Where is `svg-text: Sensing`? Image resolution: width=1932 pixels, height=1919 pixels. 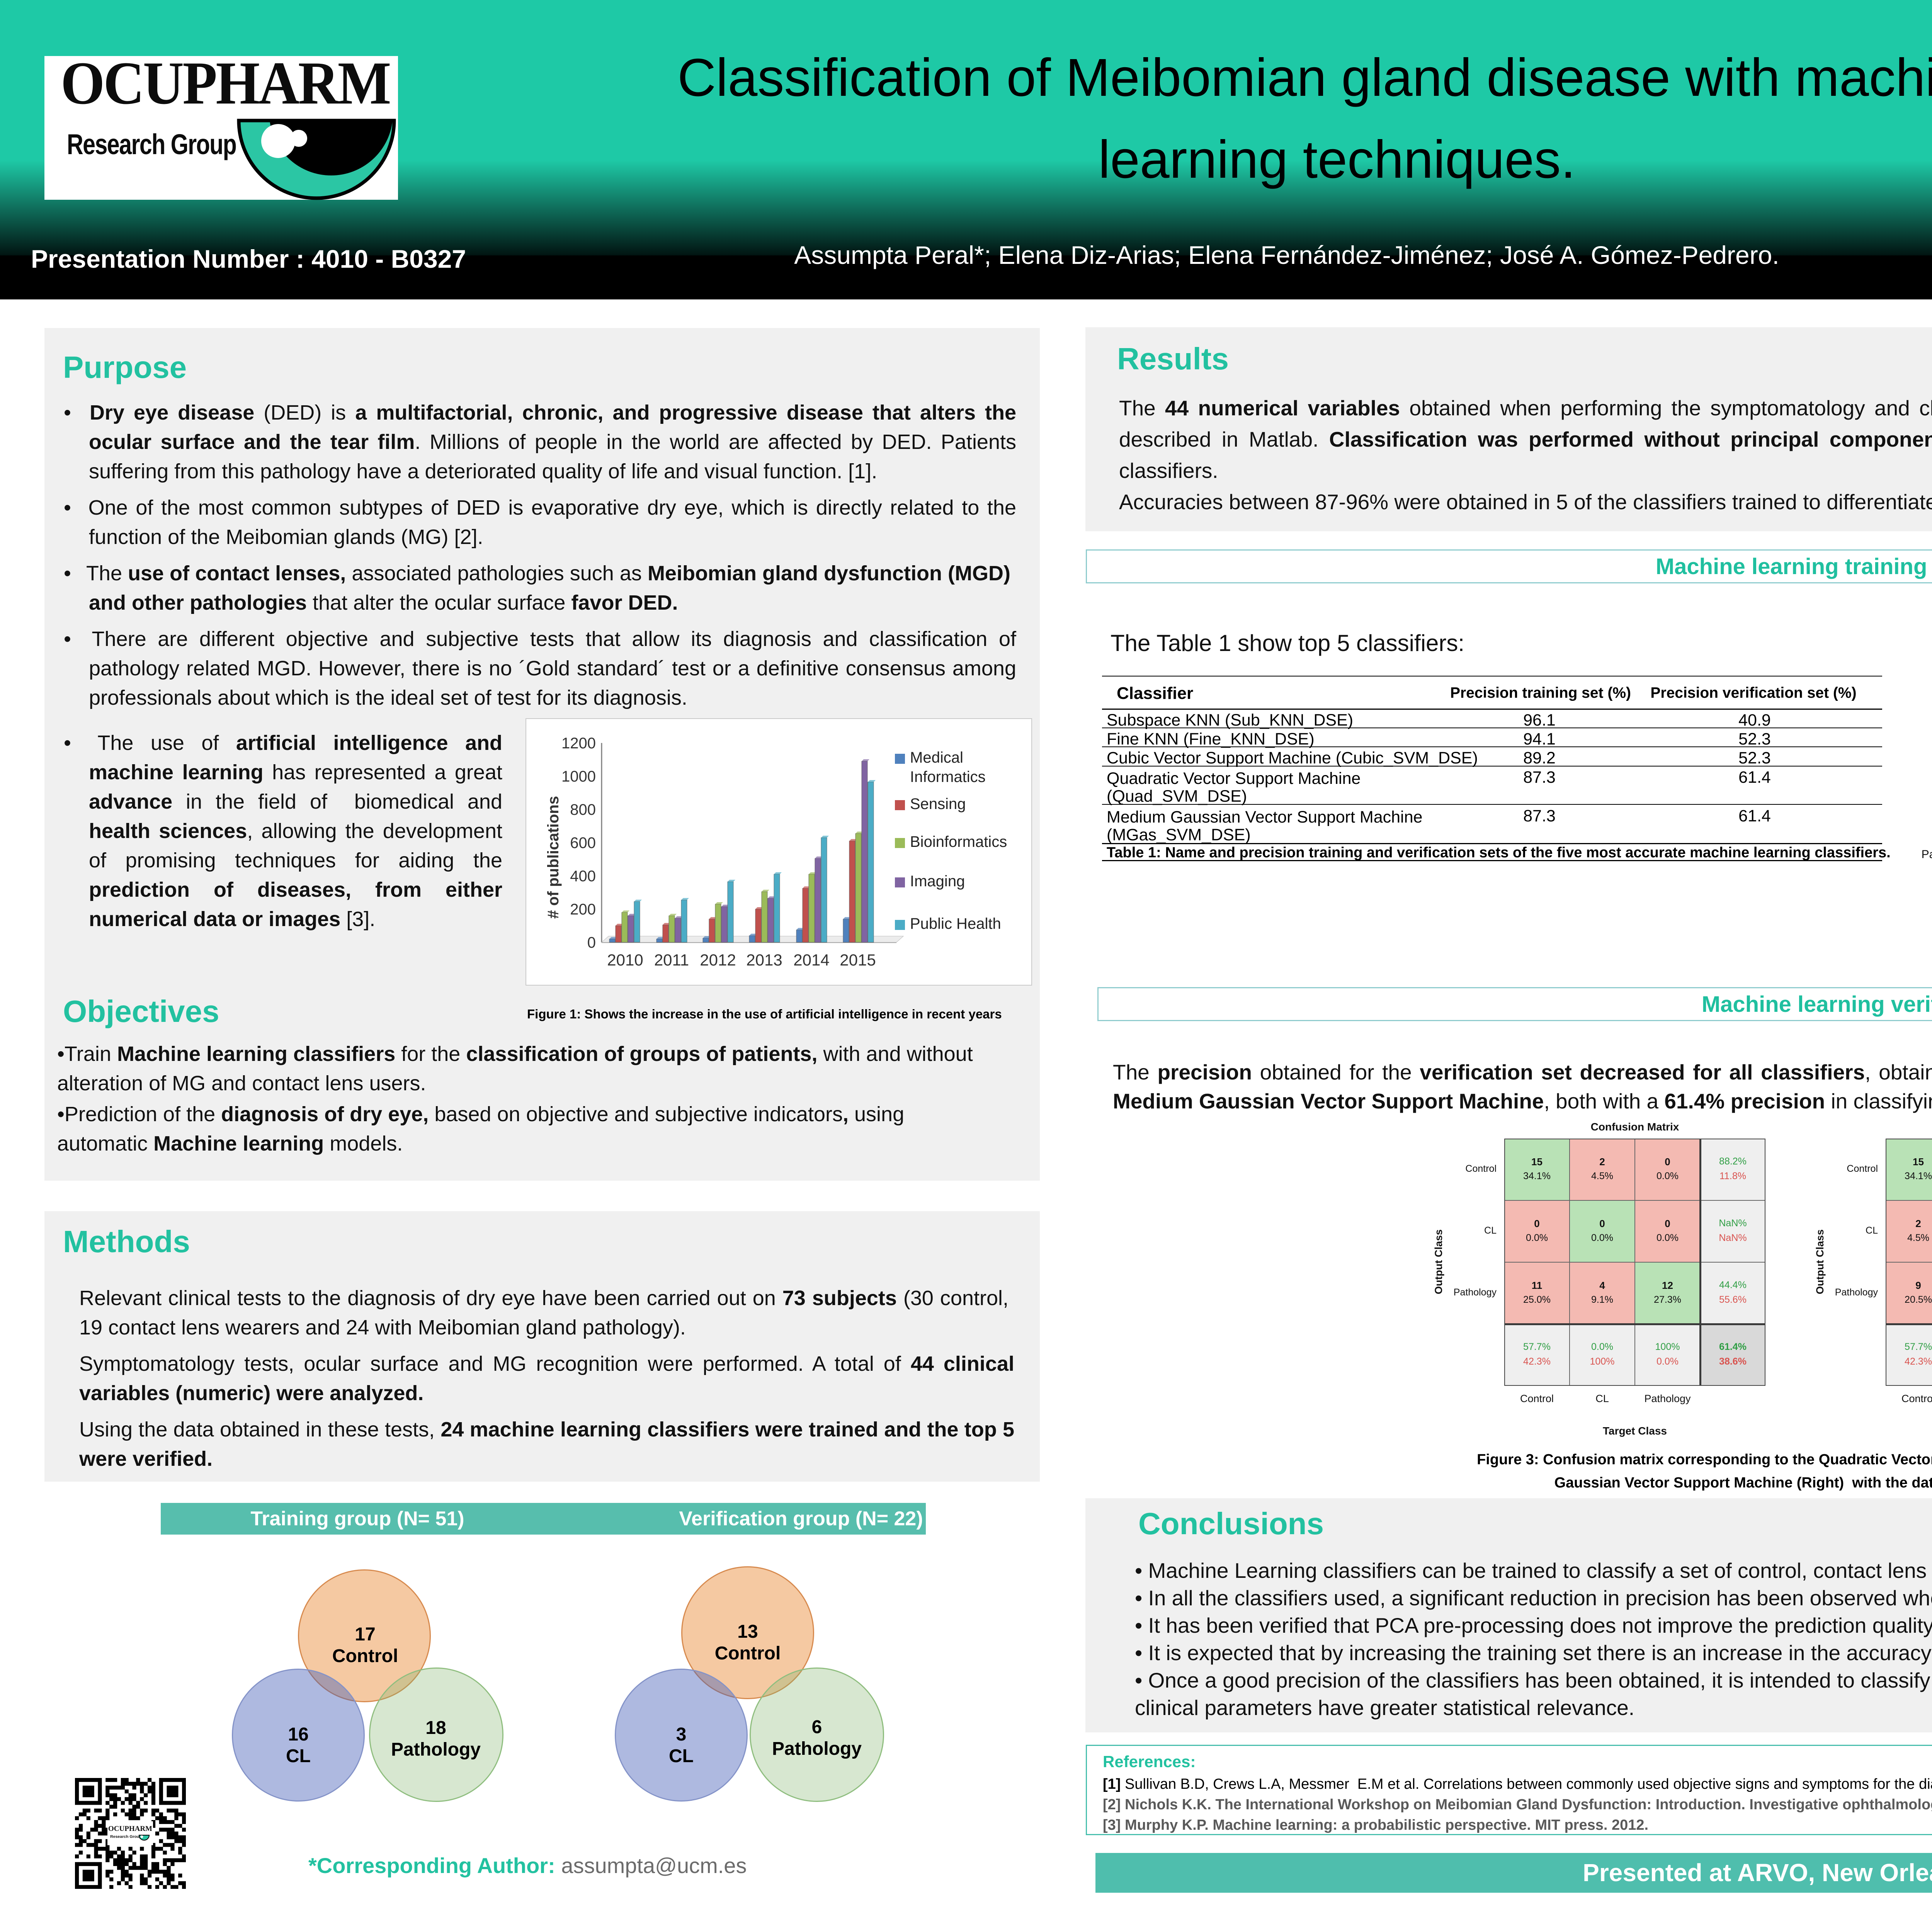 svg-text: Sensing is located at coordinates (938, 803).